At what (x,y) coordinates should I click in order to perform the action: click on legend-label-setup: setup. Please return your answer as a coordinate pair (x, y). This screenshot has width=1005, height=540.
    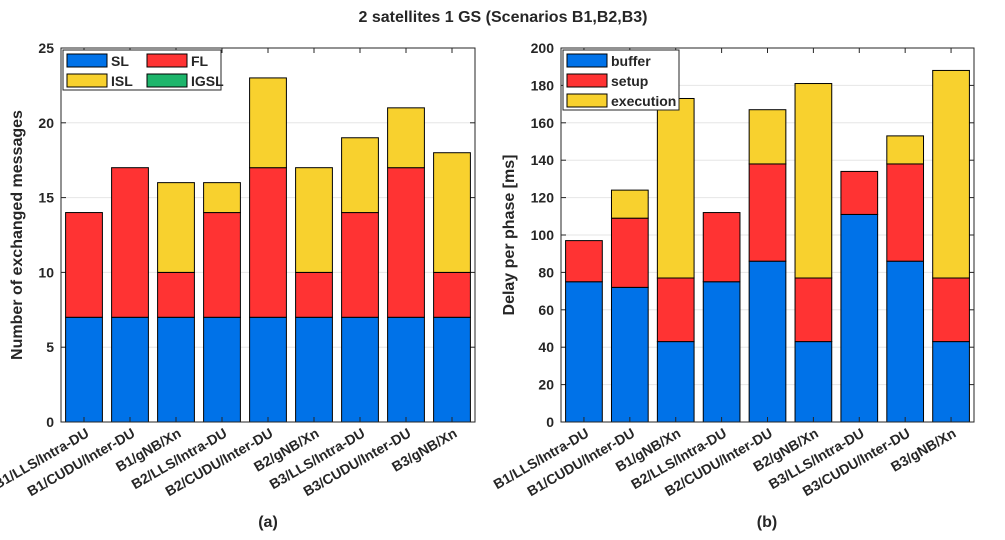
    Looking at the image, I should click on (629, 81).